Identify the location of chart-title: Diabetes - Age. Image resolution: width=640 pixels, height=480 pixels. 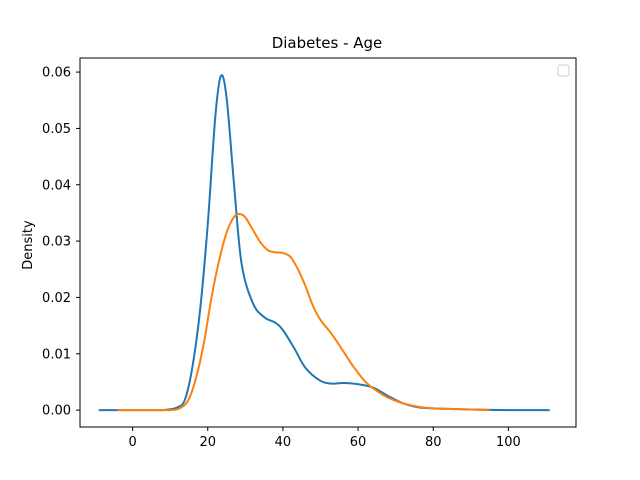
(327, 43).